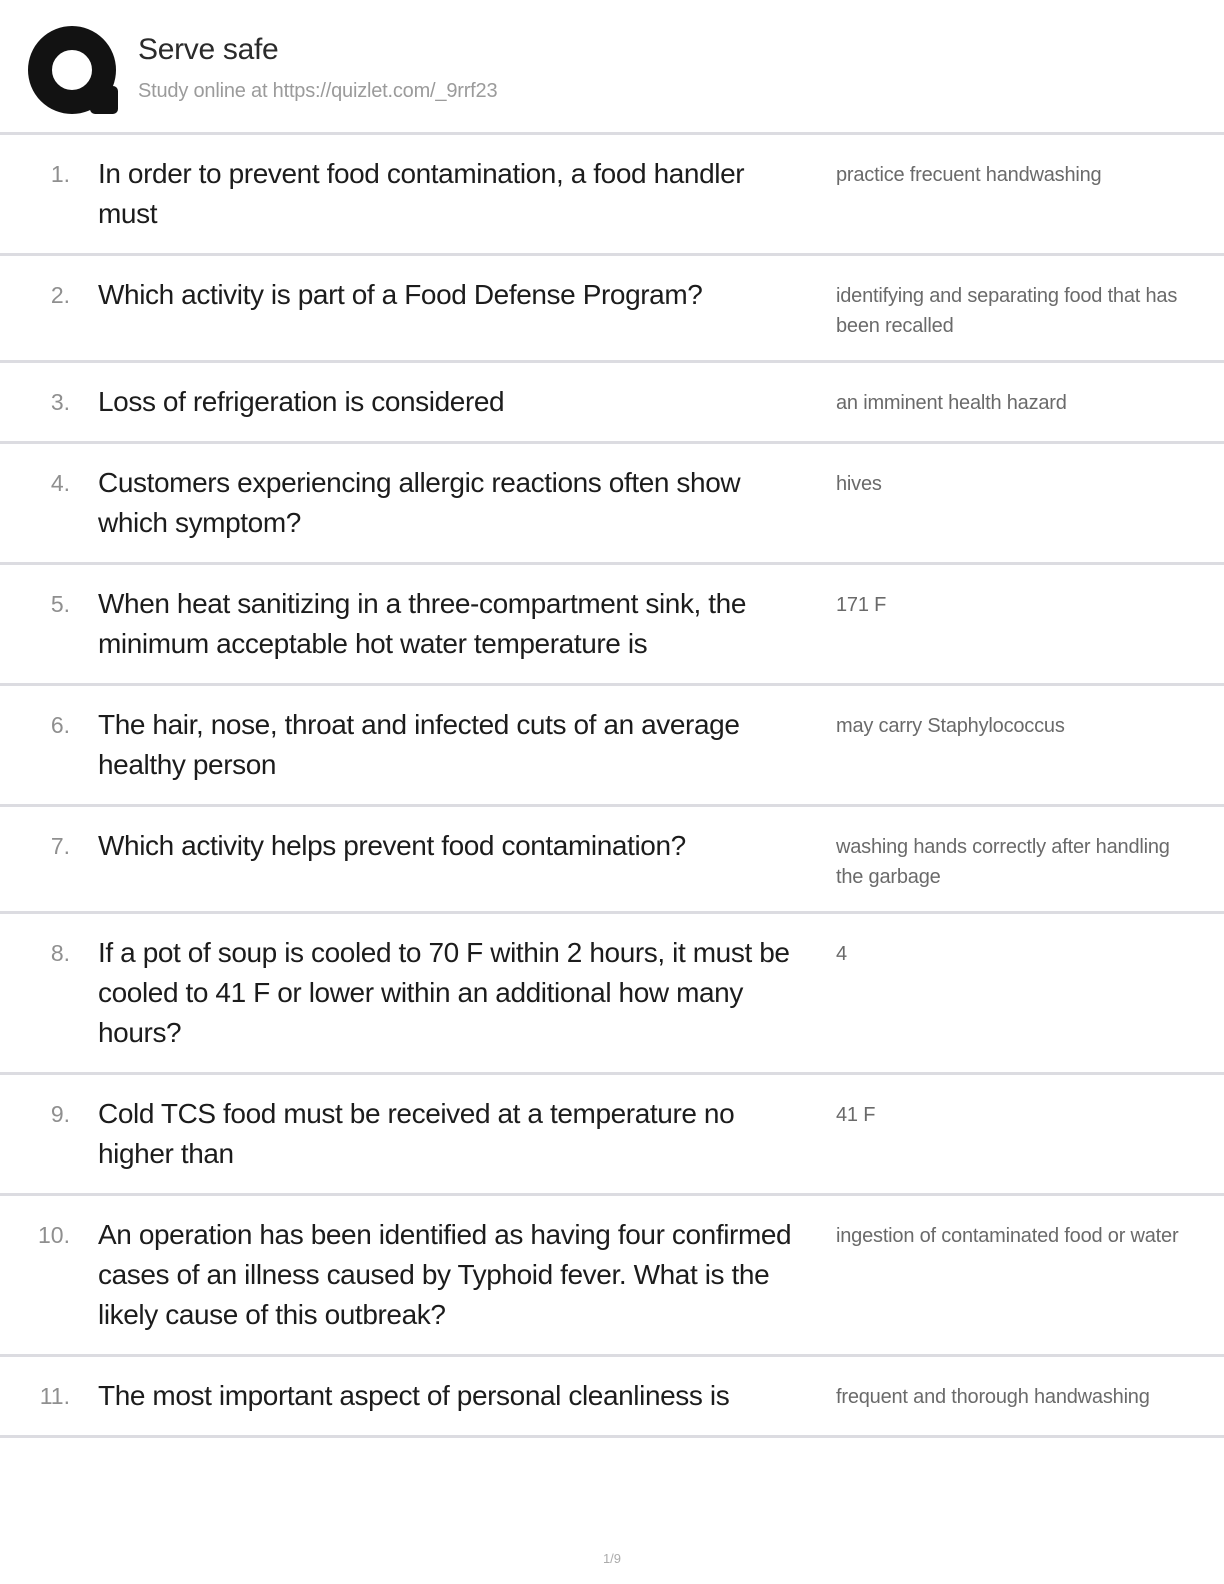 The image size is (1224, 1584). Describe the element at coordinates (301, 401) in the screenshot. I see `question-text: Loss of refrigeration is considered` at that location.